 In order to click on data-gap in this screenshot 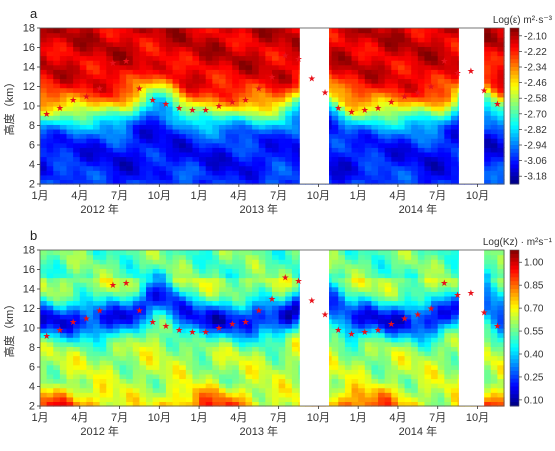, I will do `click(471, 106)`.